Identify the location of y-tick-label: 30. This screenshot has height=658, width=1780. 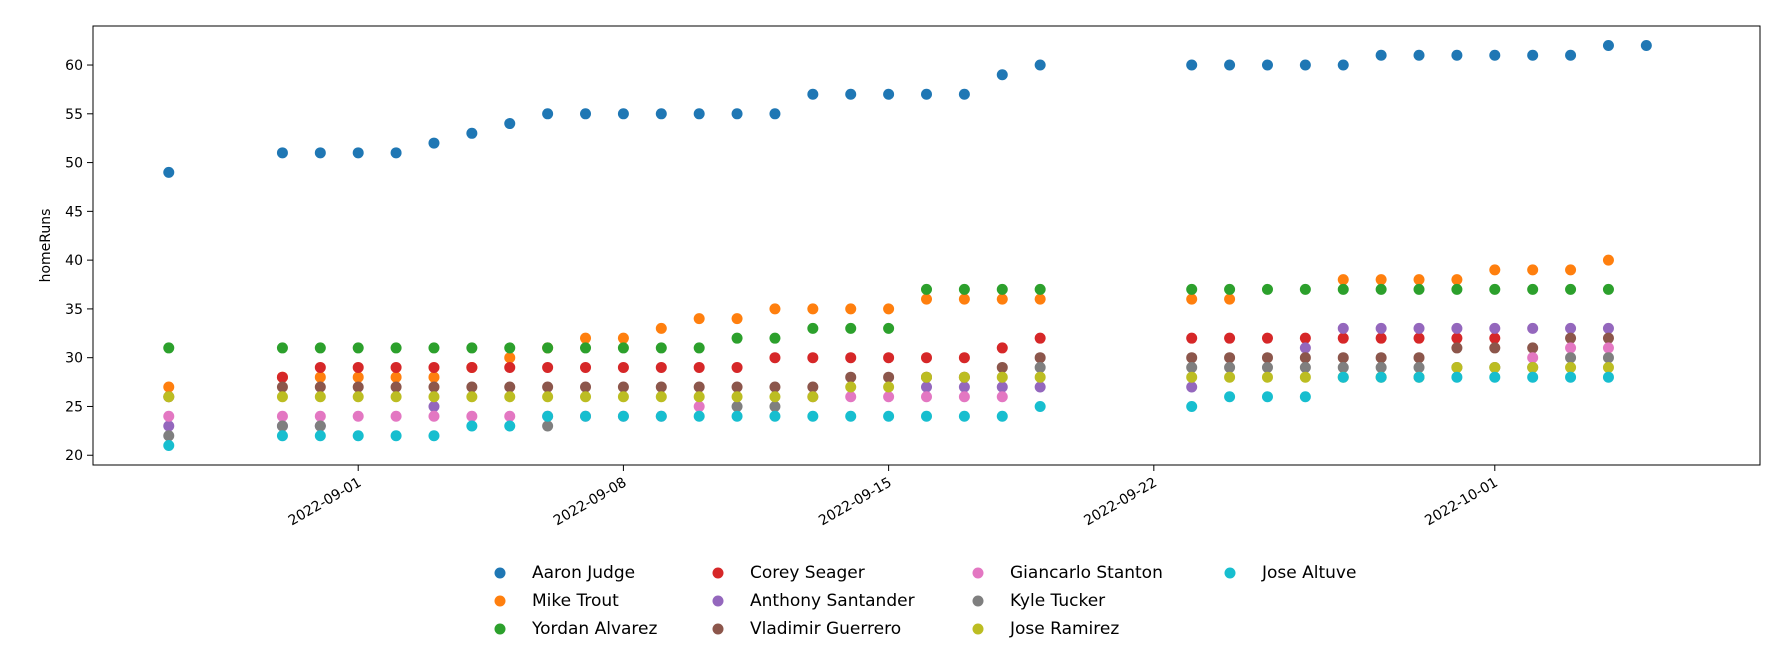
(74, 359).